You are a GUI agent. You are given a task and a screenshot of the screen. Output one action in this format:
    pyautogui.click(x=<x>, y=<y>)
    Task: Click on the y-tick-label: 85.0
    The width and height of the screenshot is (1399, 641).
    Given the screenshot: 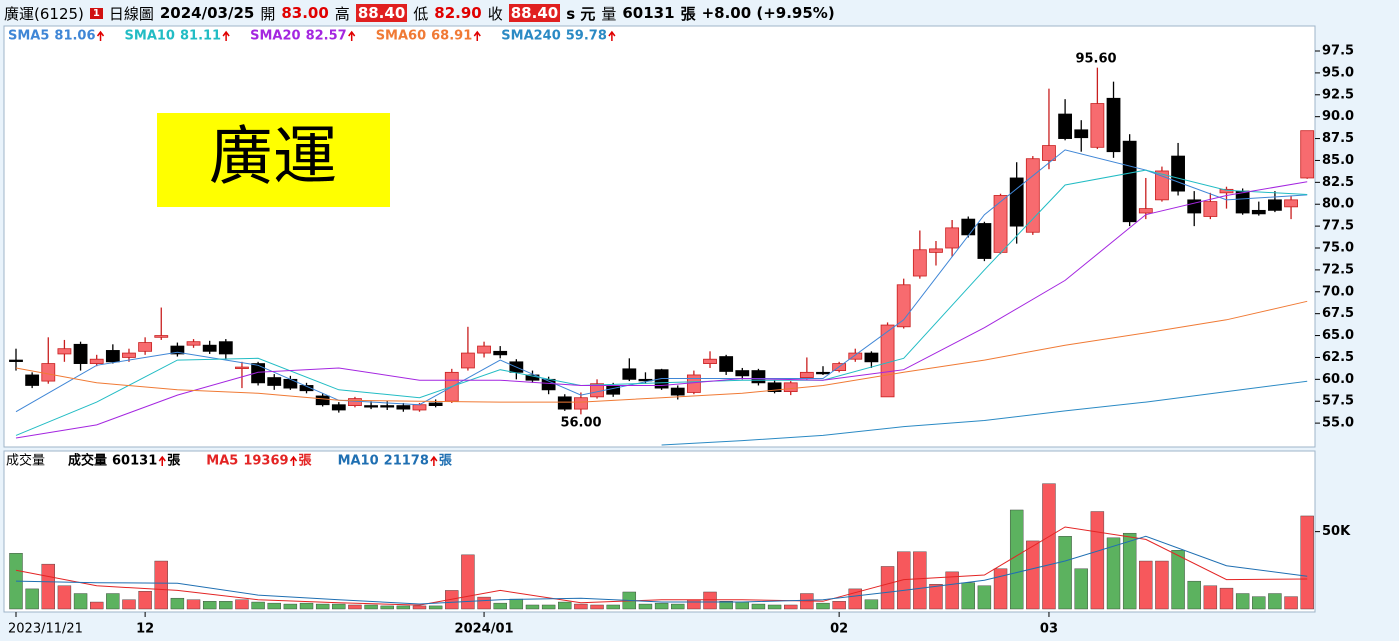 What is the action you would take?
    pyautogui.click(x=1338, y=160)
    